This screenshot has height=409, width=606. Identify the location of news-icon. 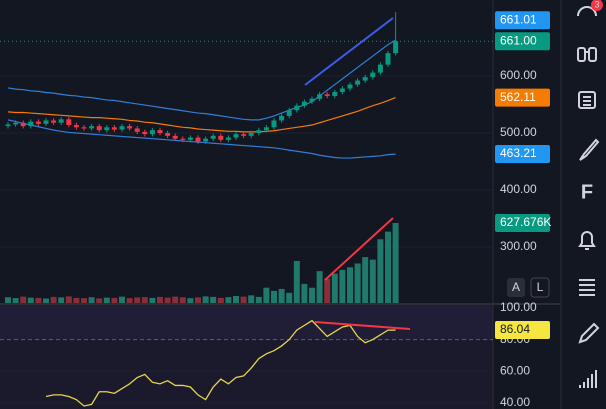
(587, 100).